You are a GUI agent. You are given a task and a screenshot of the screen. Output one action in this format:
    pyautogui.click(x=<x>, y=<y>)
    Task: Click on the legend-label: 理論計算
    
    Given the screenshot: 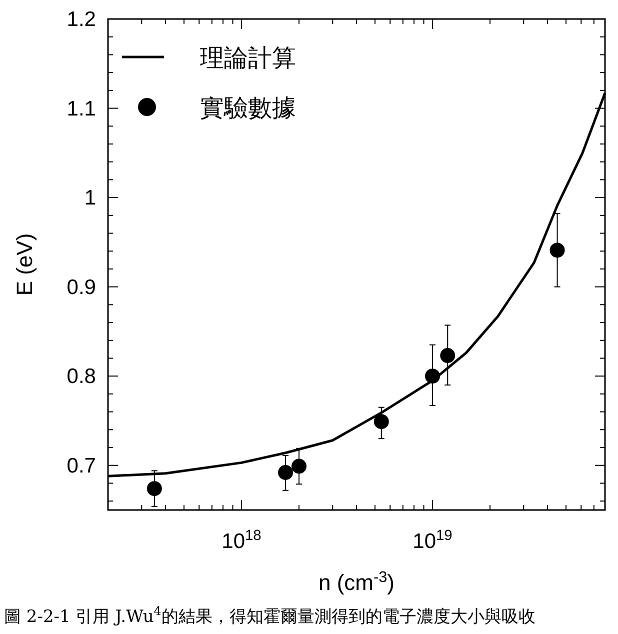 What is the action you would take?
    pyautogui.click(x=248, y=58)
    